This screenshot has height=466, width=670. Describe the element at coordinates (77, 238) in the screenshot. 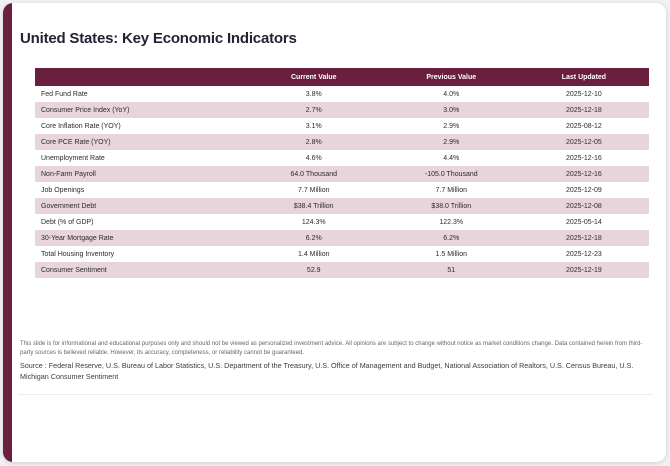

I see `row-label-cell: 30-Year Mortgage Rate` at that location.